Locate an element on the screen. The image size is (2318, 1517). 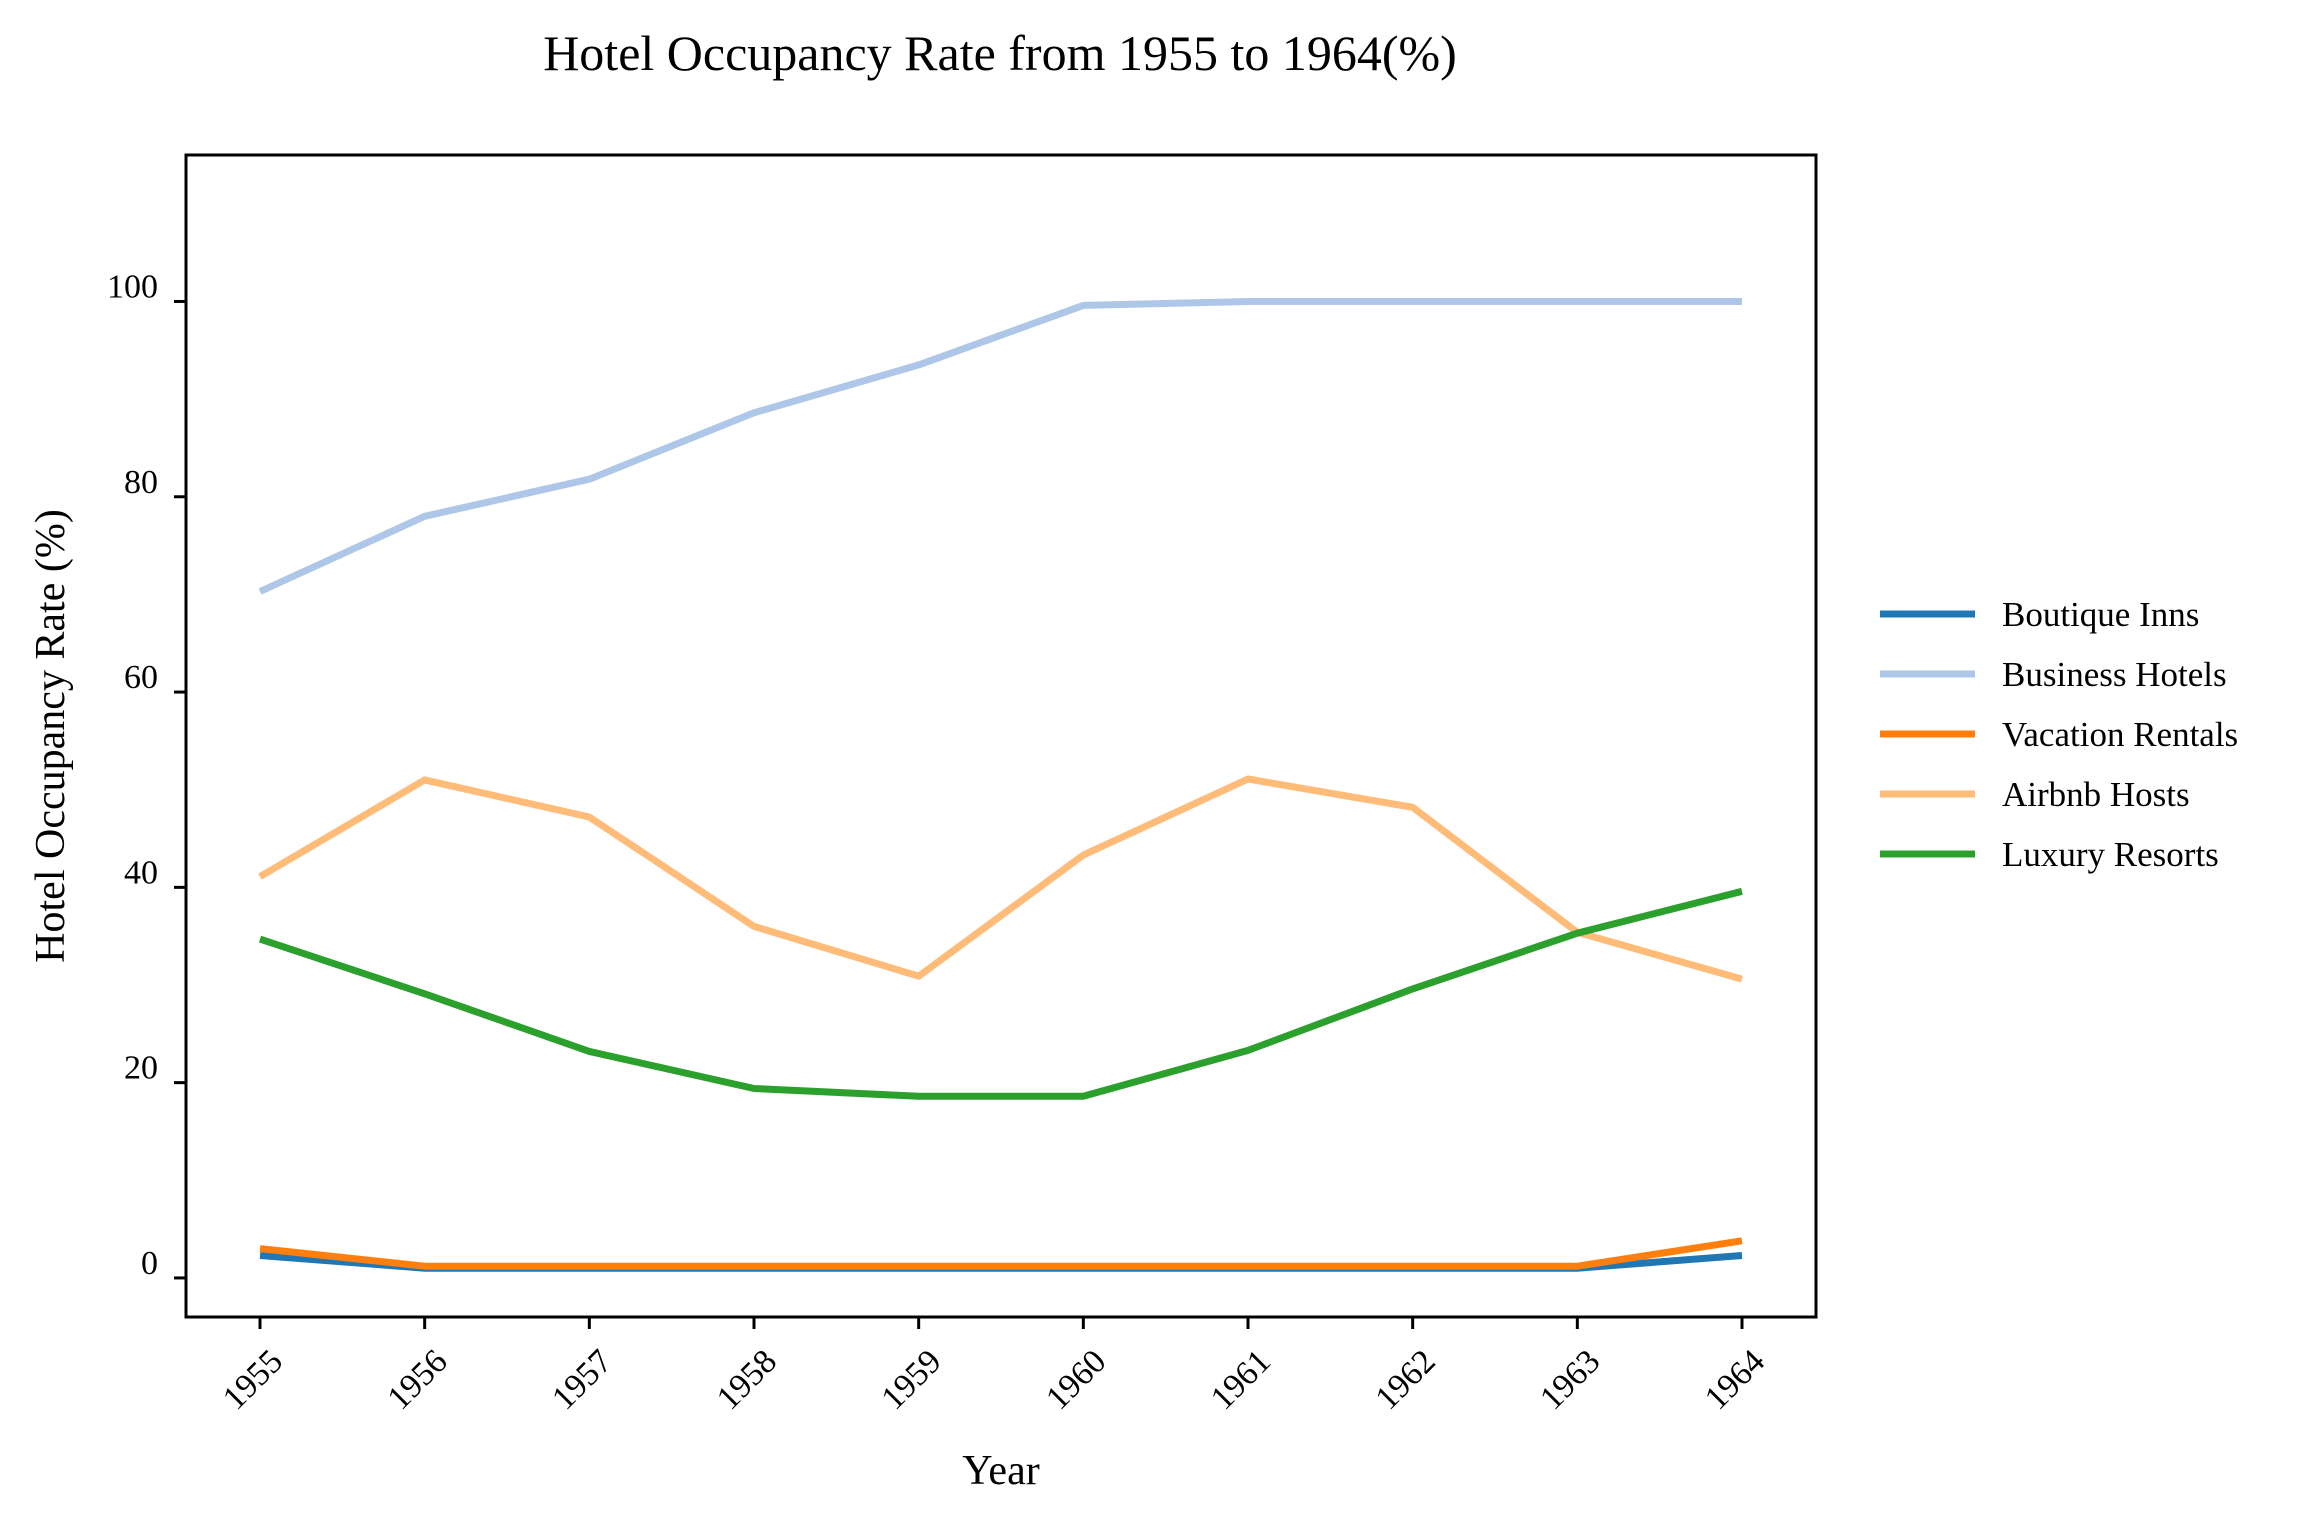
x-tick-label: 1959 is located at coordinates (911, 1380).